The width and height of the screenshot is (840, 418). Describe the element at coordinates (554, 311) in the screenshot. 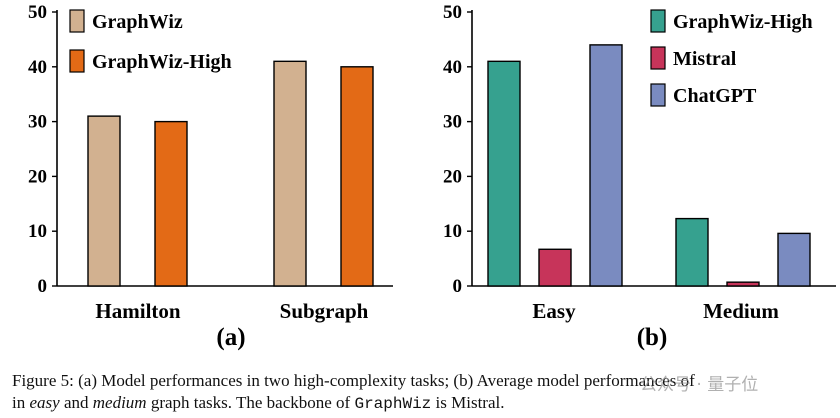

I see `x-category-label: Easy` at that location.